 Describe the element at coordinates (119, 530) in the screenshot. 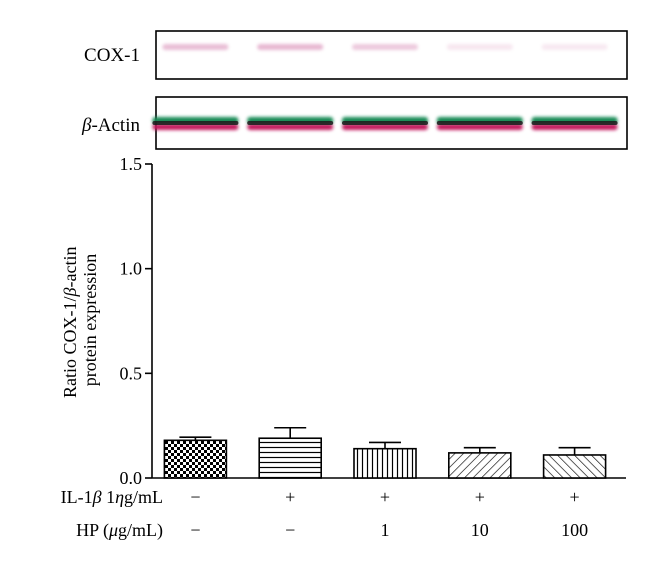

I see `treatment-row-label-hp: HP (μg/mL)` at that location.